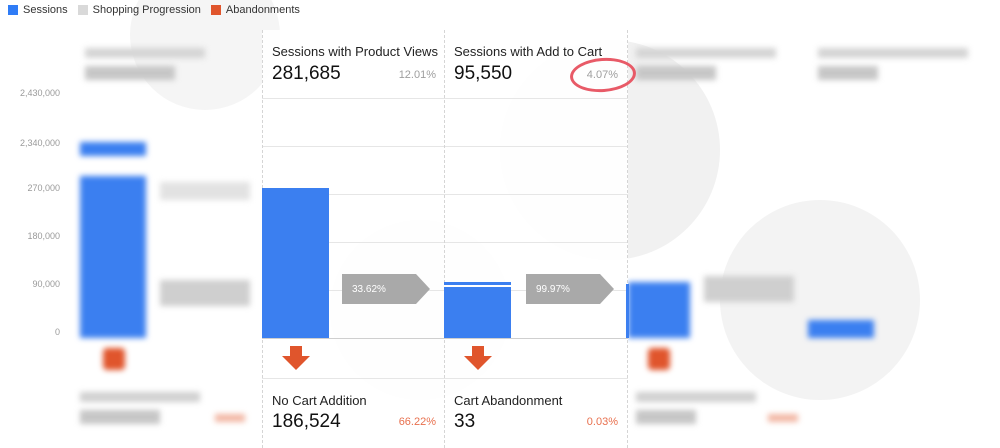 This screenshot has height=448, width=1000. What do you see at coordinates (43, 188) in the screenshot?
I see `y-axis-tick: 270,000` at bounding box center [43, 188].